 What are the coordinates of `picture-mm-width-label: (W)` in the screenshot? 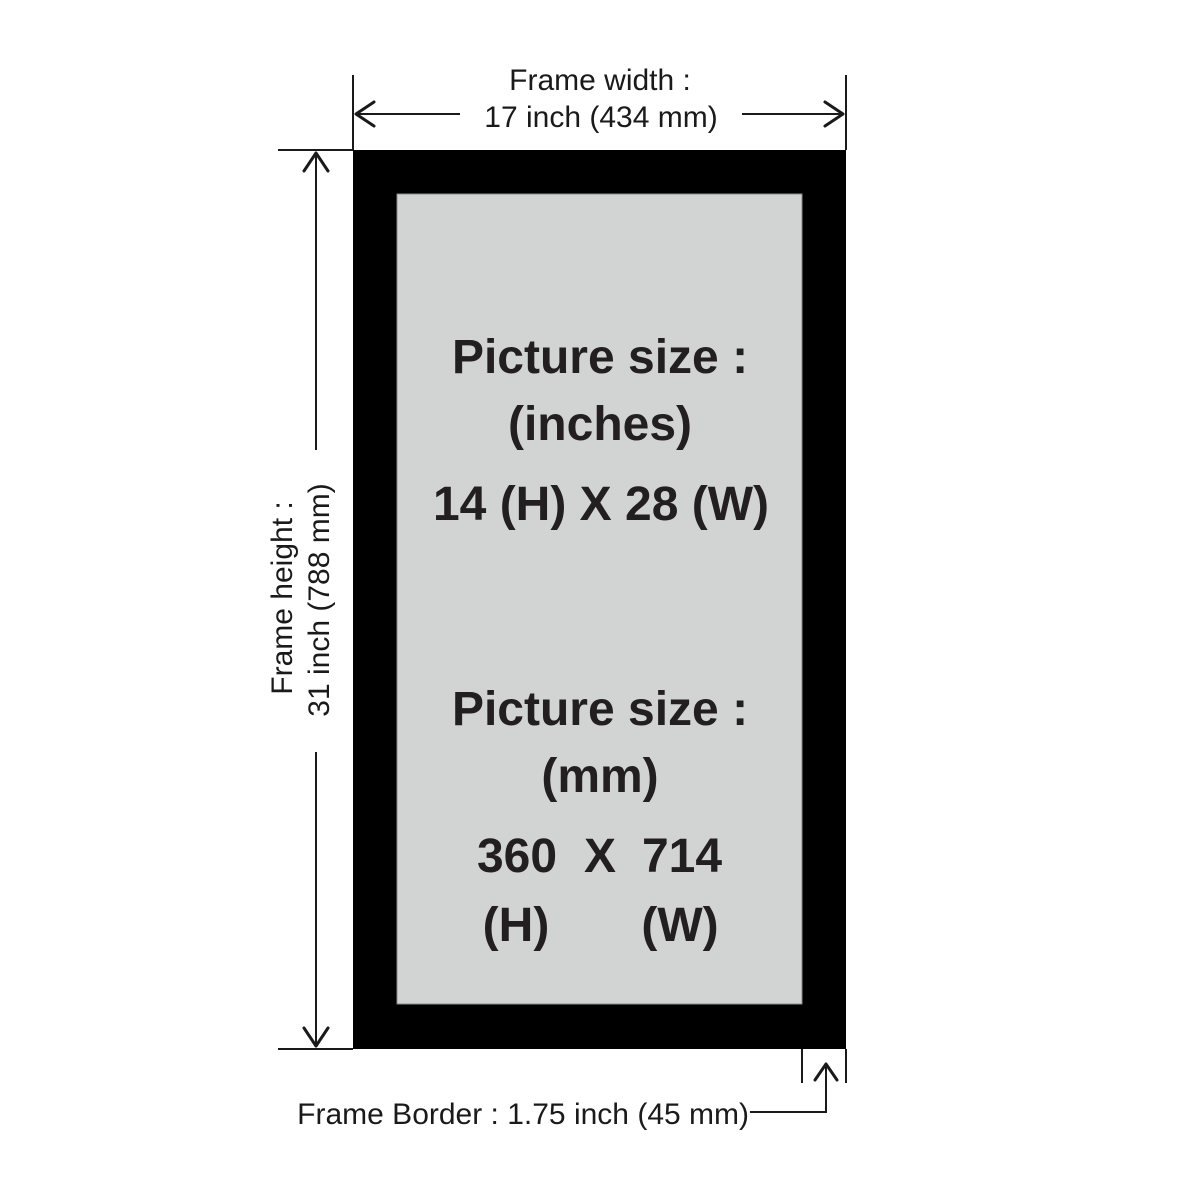 It's located at (679, 925).